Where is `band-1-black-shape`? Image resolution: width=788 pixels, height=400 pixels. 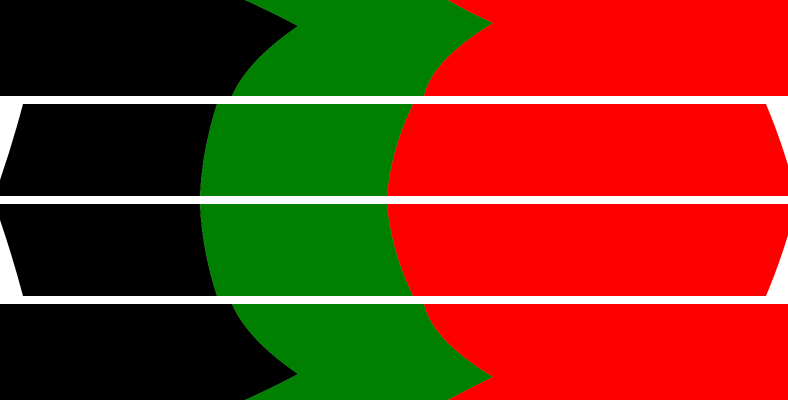 band-1-black-shape is located at coordinates (149, 48).